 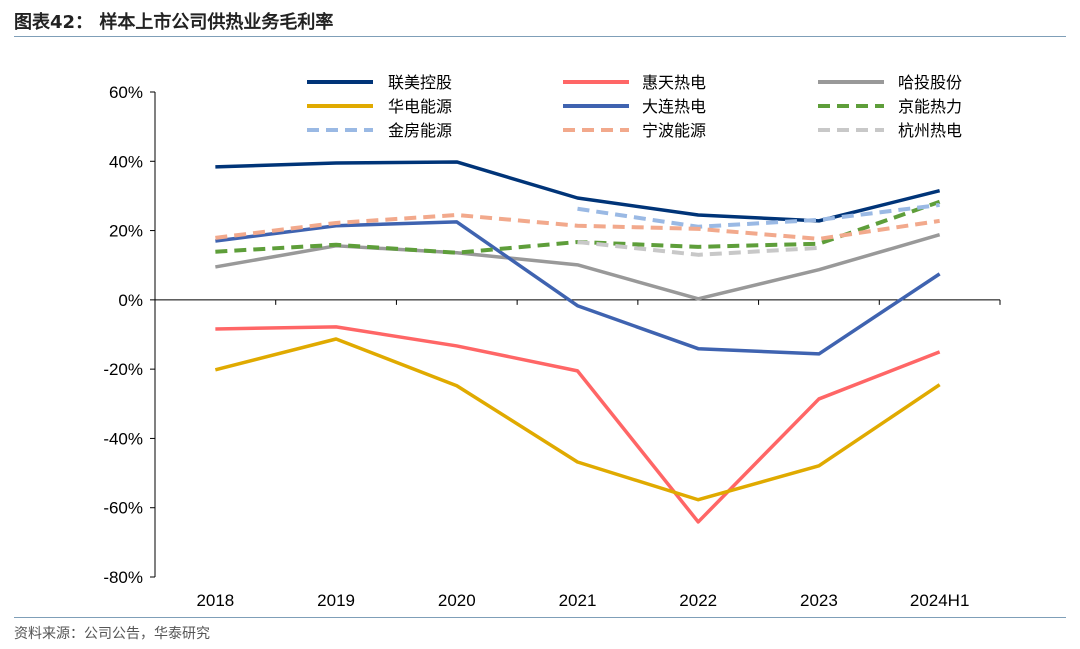 What do you see at coordinates (126, 231) in the screenshot?
I see `y-tick-label: 20%` at bounding box center [126, 231].